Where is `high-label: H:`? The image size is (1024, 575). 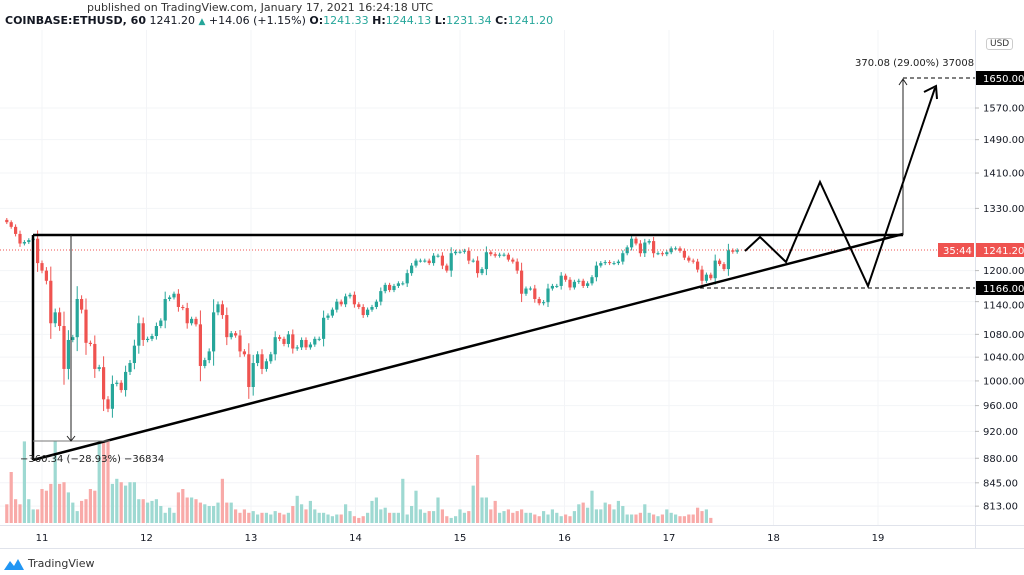
high-label: H: is located at coordinates (379, 20).